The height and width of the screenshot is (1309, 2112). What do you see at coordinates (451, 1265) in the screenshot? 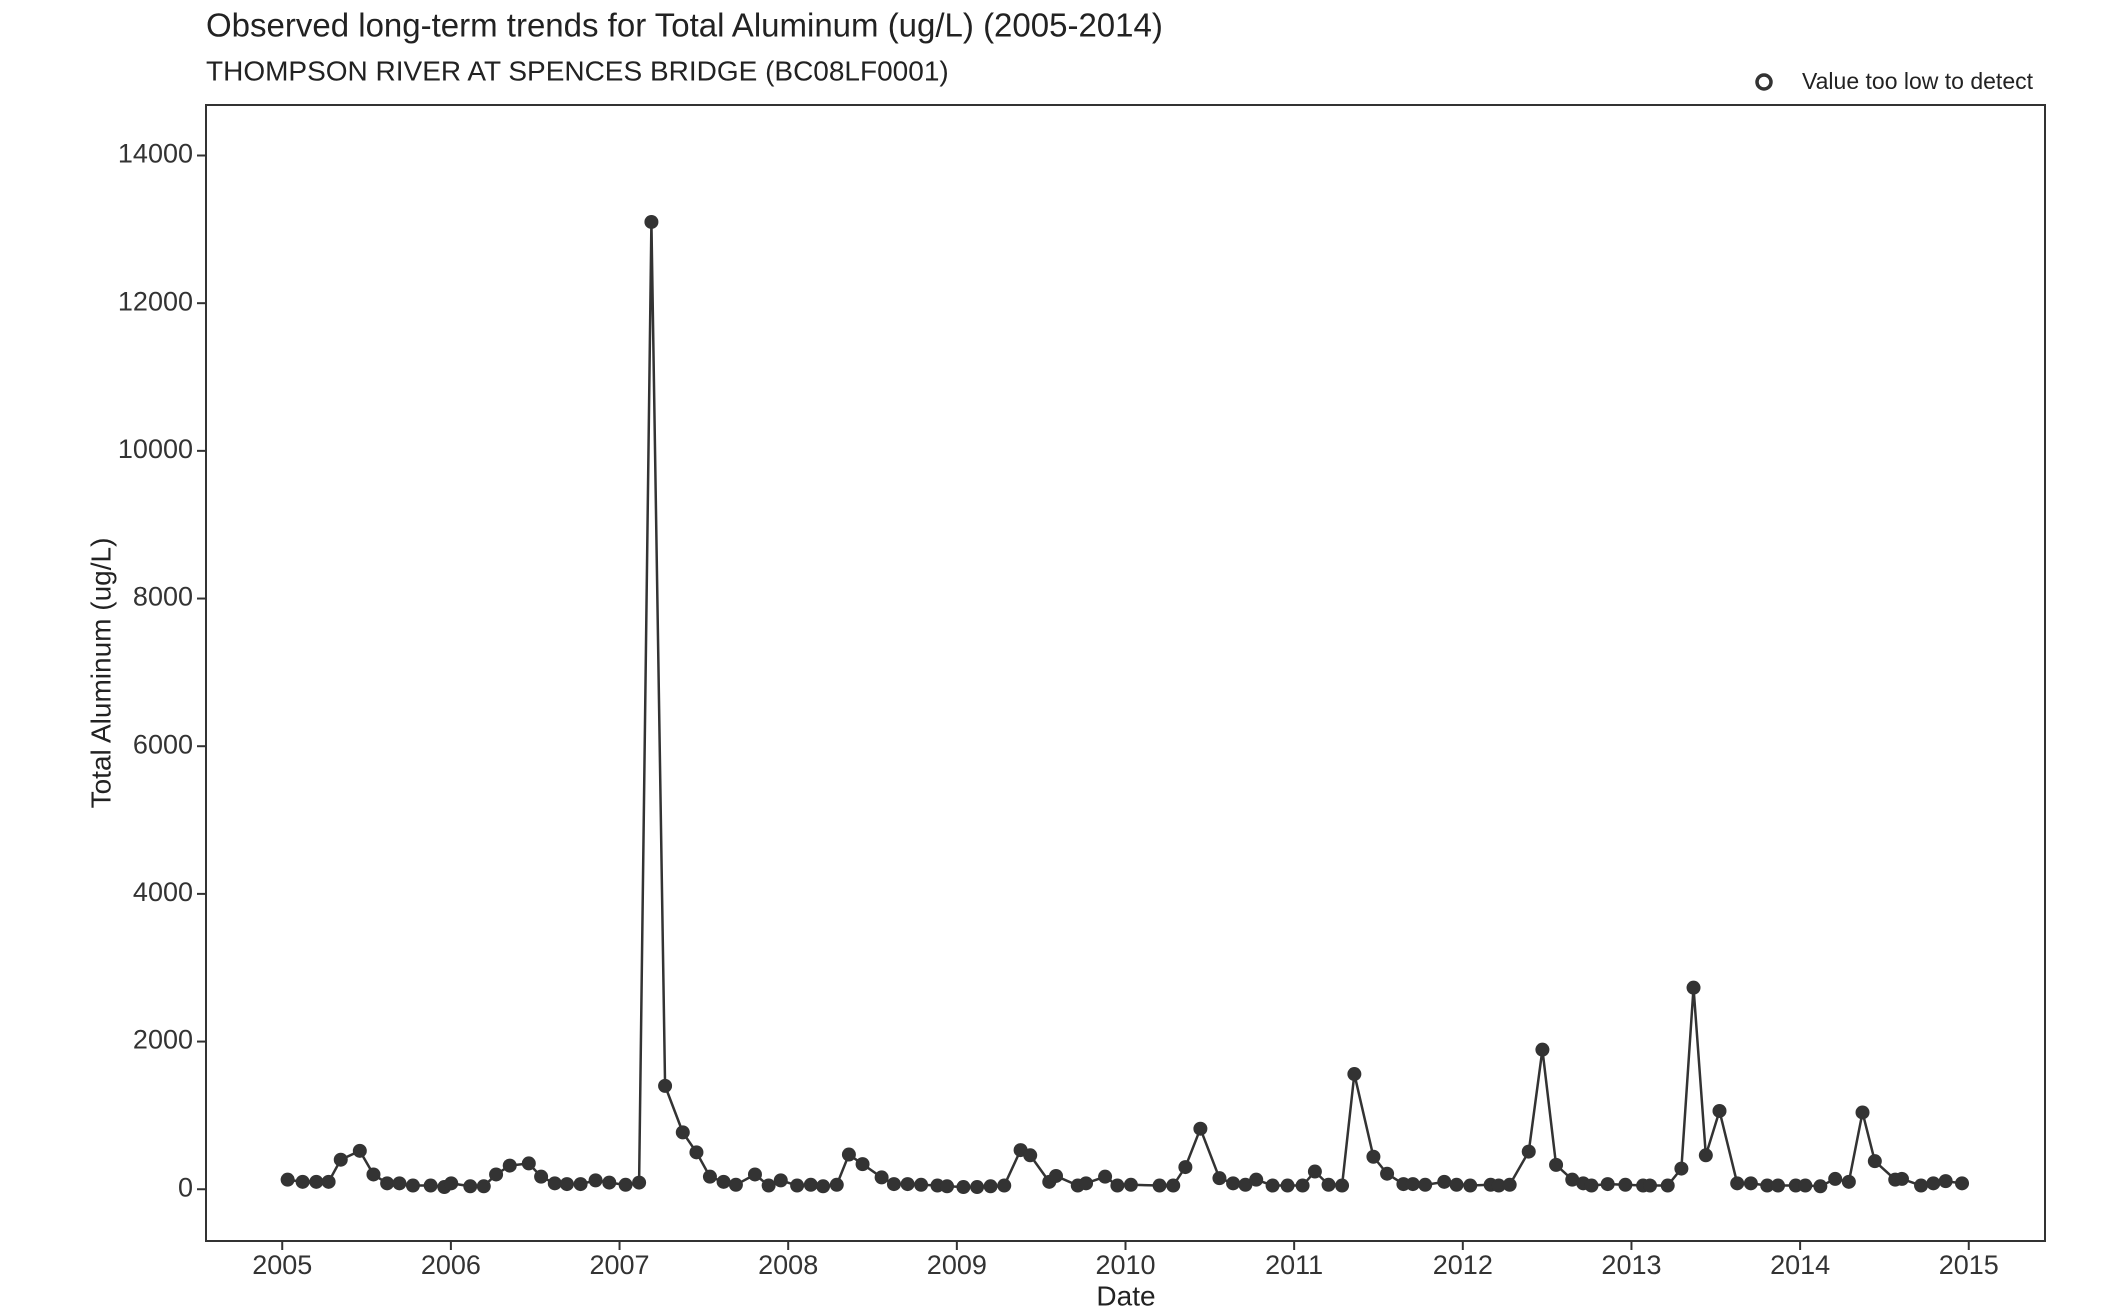
I see `x-tick-label: 2006` at bounding box center [451, 1265].